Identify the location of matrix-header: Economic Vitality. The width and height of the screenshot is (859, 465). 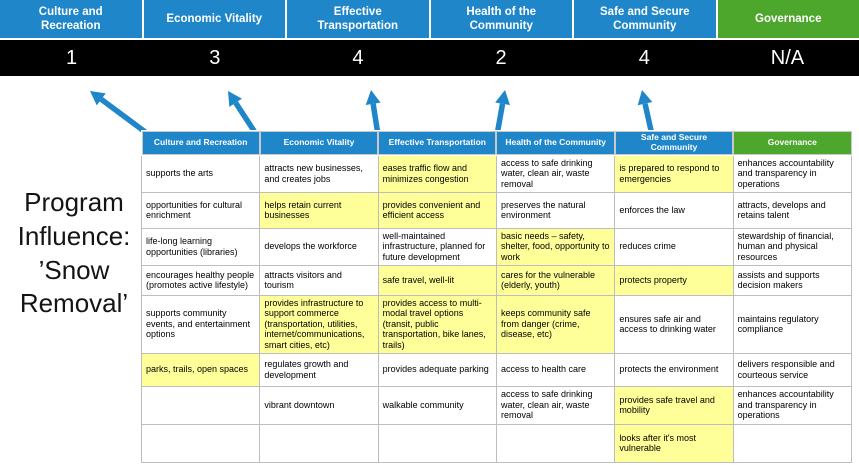
(319, 143).